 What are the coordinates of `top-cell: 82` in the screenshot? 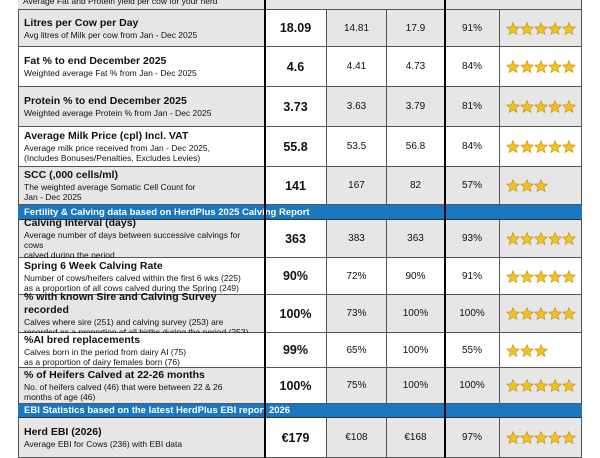 It's located at (416, 186).